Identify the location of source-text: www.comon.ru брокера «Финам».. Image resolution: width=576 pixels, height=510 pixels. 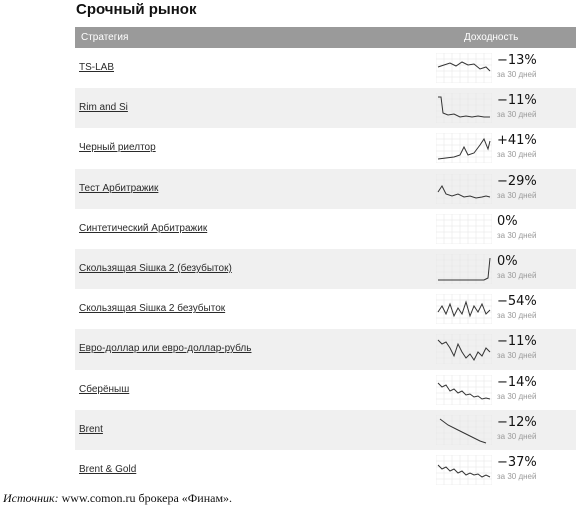
(145, 498).